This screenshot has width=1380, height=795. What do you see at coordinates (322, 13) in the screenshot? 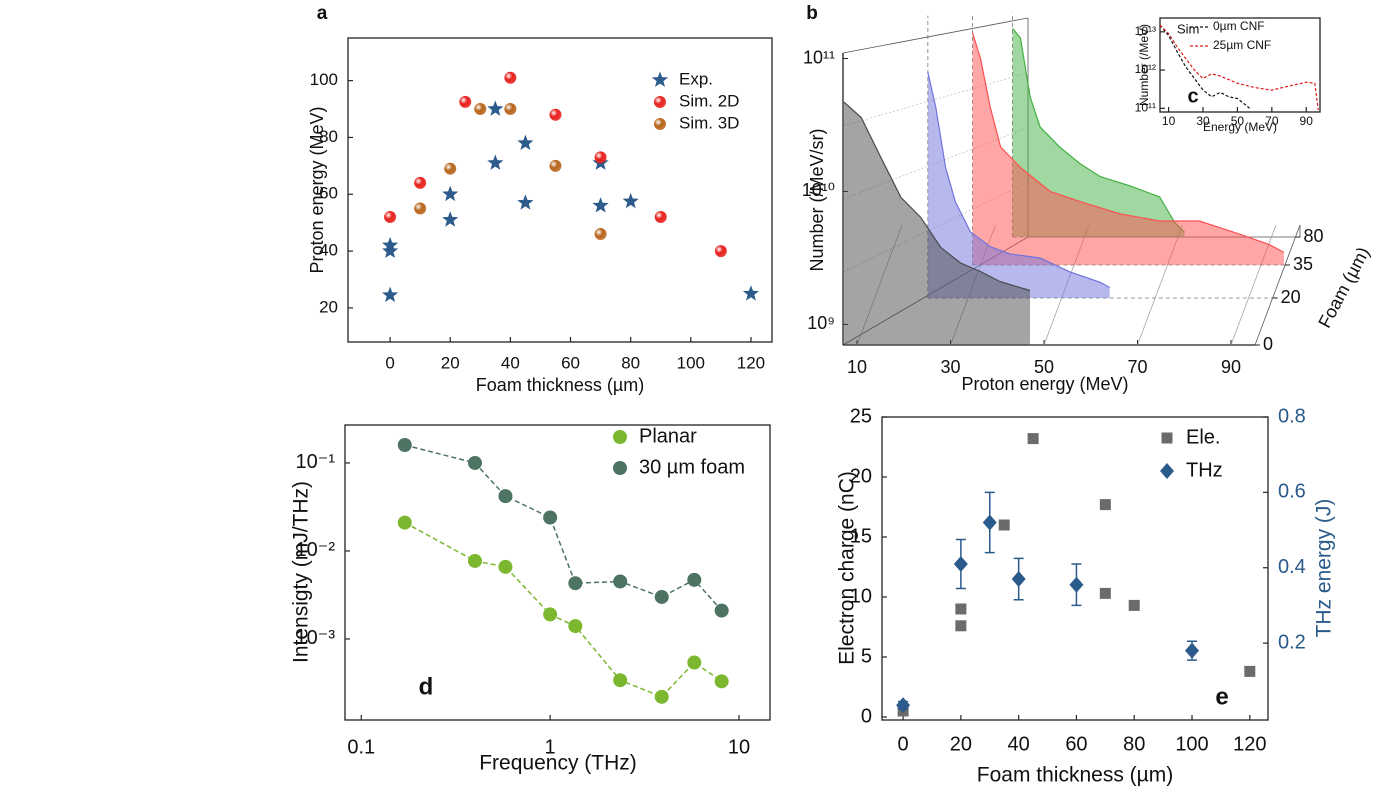
I see `panel-label: a` at bounding box center [322, 13].